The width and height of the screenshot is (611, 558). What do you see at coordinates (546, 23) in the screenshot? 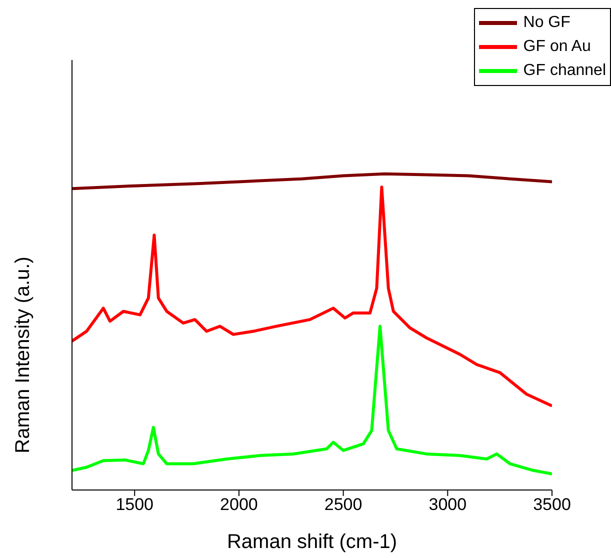
I see `legend-label: No GF` at bounding box center [546, 23].